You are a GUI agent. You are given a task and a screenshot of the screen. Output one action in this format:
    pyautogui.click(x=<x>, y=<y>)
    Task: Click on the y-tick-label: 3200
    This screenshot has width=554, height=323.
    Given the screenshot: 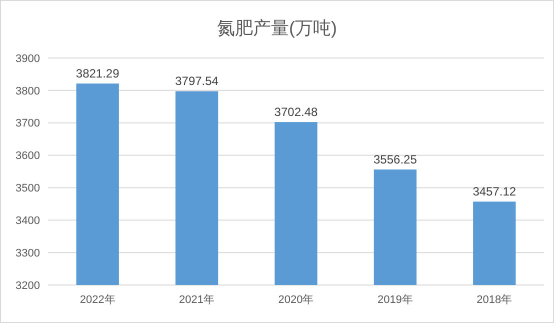 What is the action you would take?
    pyautogui.click(x=28, y=286)
    